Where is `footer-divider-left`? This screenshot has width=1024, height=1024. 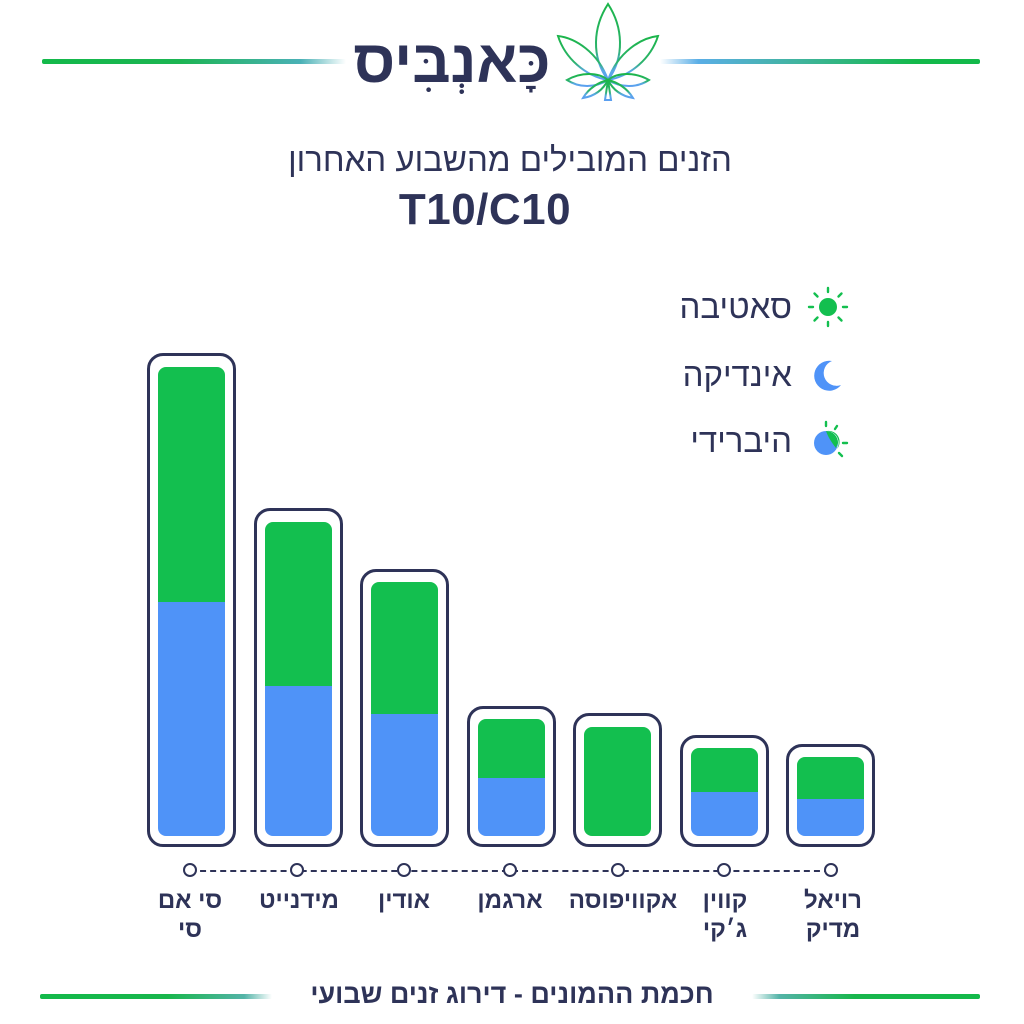
footer-divider-left is located at coordinates (156, 996).